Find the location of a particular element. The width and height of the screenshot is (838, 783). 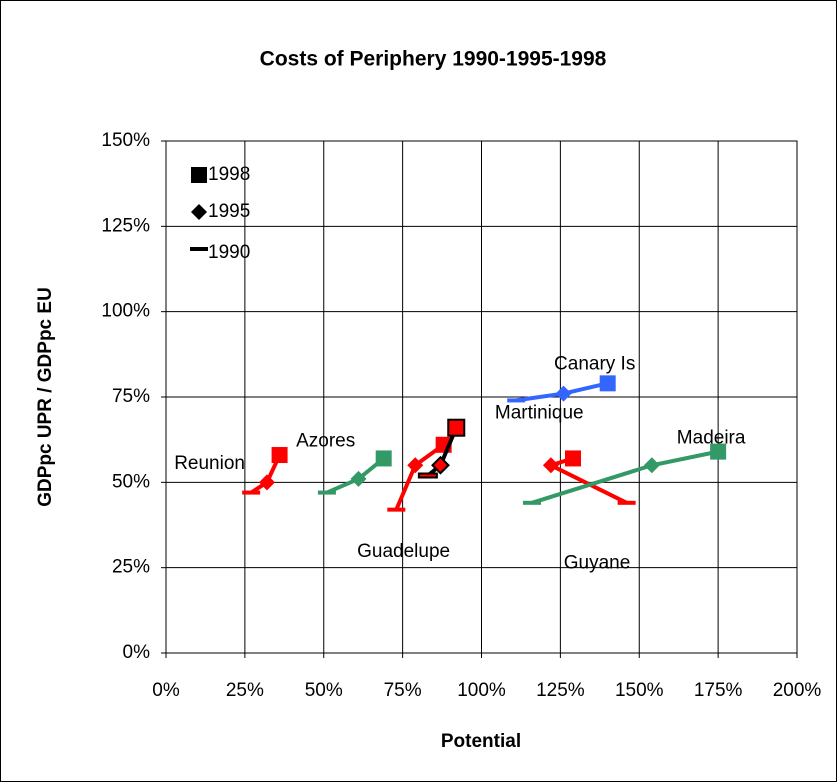

x-tick-label: 200% is located at coordinates (797, 690).